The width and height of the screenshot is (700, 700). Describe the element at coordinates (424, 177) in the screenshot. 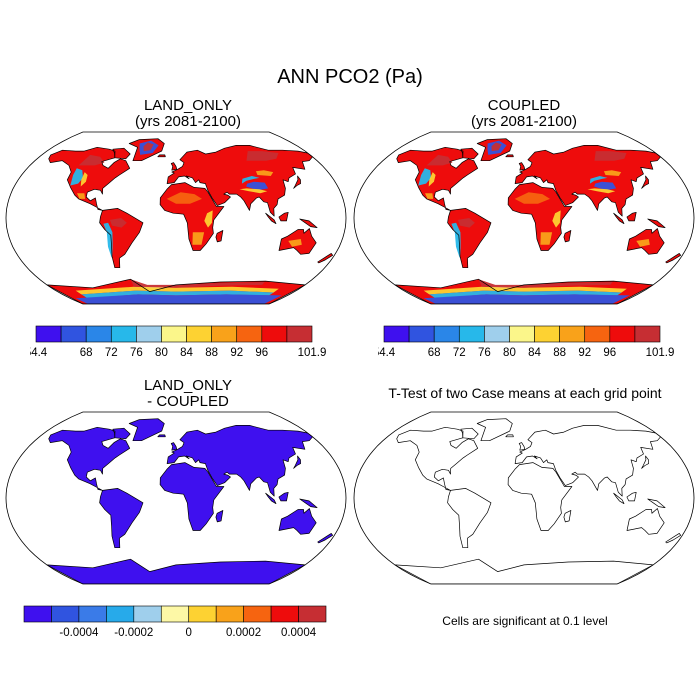

I see `rockies-region` at that location.